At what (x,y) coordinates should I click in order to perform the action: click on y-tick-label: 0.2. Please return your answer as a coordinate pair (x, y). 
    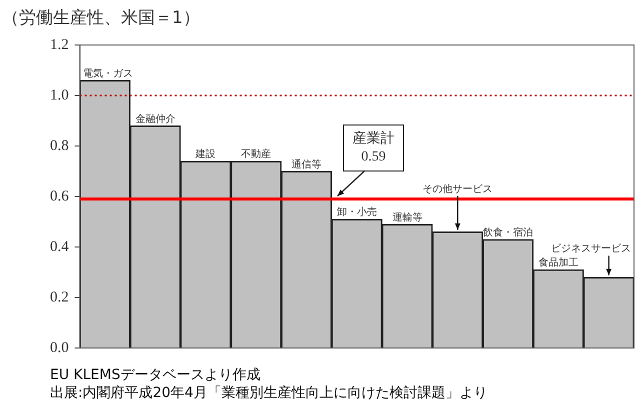
    Looking at the image, I should click on (59, 297).